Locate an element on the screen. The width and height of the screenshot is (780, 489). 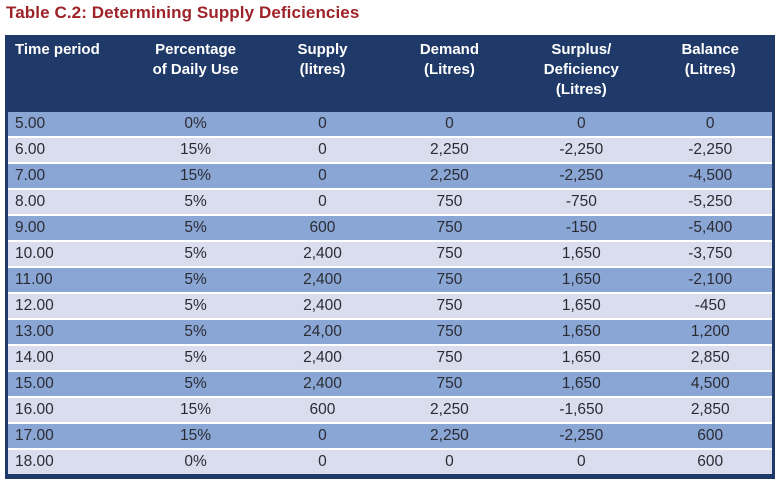
table-row: 11.00 5% 2,400 750 1,650 -2,100 is located at coordinates (390, 280).